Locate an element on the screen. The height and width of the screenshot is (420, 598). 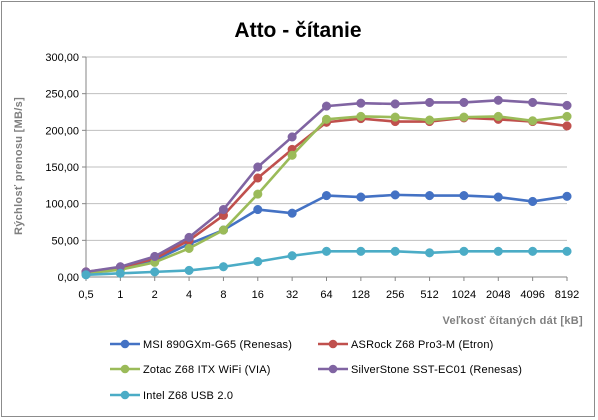
x-tick-label: 256 is located at coordinates (395, 295).